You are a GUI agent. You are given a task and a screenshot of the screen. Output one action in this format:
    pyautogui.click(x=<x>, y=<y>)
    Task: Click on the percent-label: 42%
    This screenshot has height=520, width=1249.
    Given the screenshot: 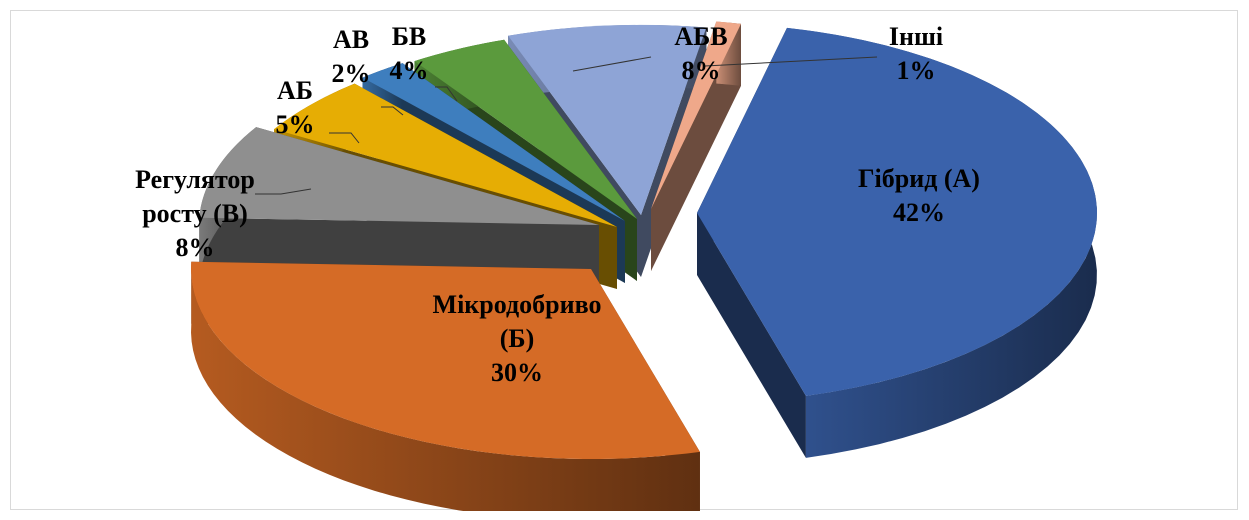 What is the action you would take?
    pyautogui.click(x=919, y=212)
    